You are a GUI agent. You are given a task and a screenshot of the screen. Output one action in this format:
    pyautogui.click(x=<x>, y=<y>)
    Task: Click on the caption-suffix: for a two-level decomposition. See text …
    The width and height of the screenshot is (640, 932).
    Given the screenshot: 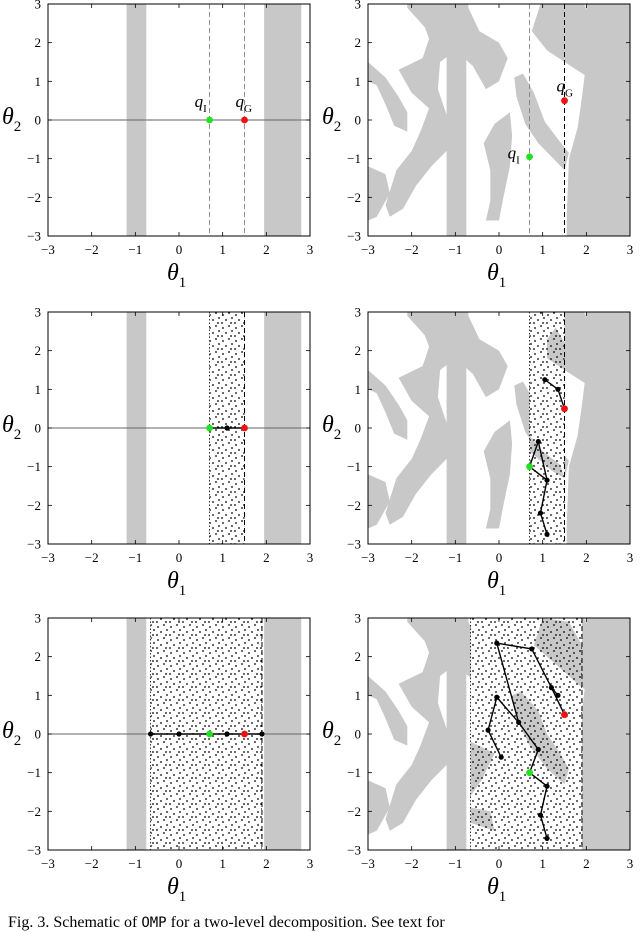 What is the action you would take?
    pyautogui.click(x=305, y=922)
    